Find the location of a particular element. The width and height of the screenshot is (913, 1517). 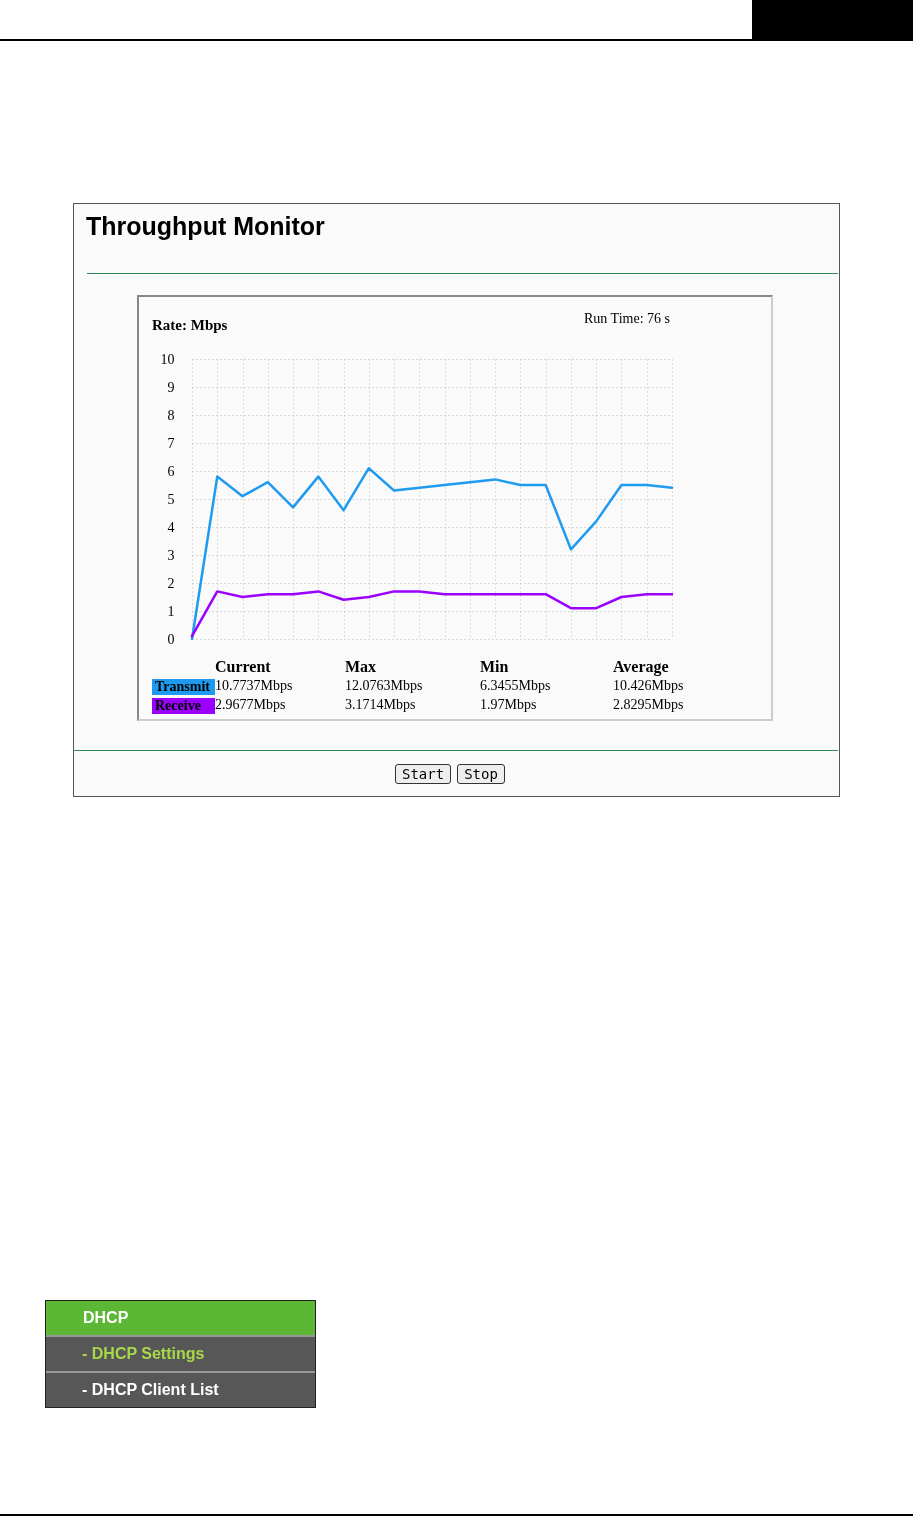

y-tick-label: 7 is located at coordinates (171, 443).